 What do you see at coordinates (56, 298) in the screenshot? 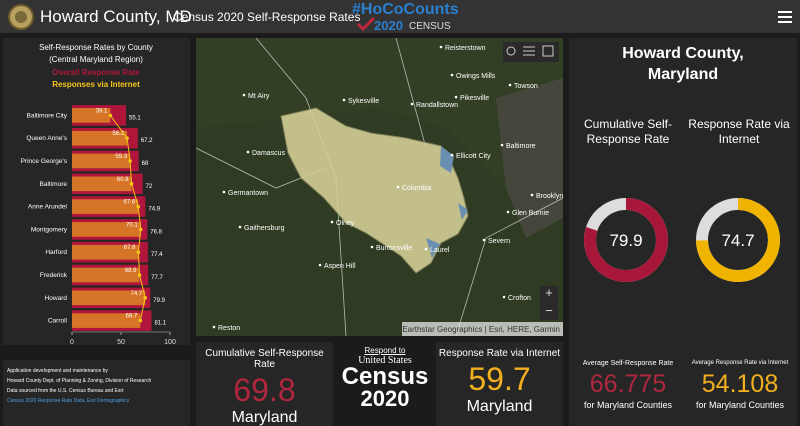
I see `y-tick-label: Howard` at bounding box center [56, 298].